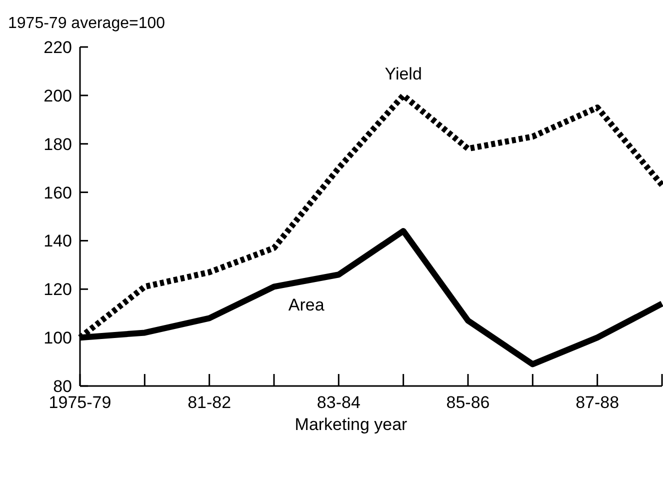 This screenshot has height=487, width=663. Describe the element at coordinates (58, 290) in the screenshot. I see `y-tick-label: 120` at that location.